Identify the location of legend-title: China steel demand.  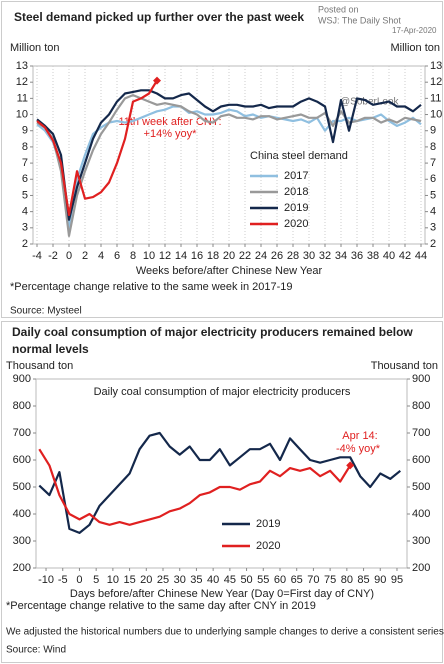
(299, 156).